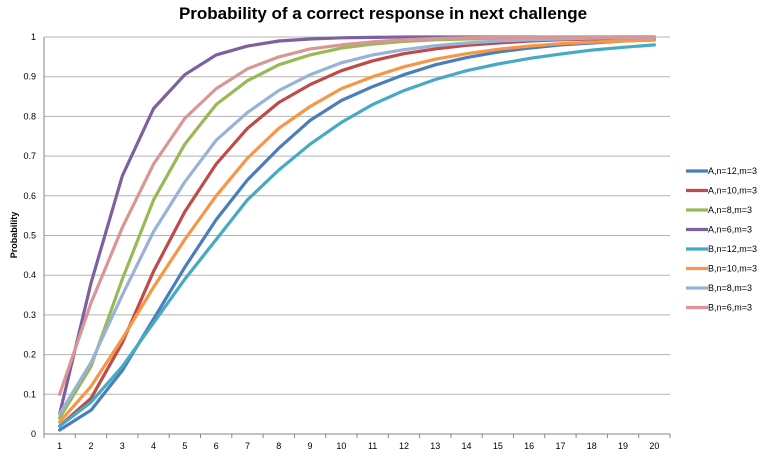 Image resolution: width=765 pixels, height=454 pixels. What do you see at coordinates (732, 249) in the screenshot?
I see `legend-label: B,n=12,m=3` at bounding box center [732, 249].